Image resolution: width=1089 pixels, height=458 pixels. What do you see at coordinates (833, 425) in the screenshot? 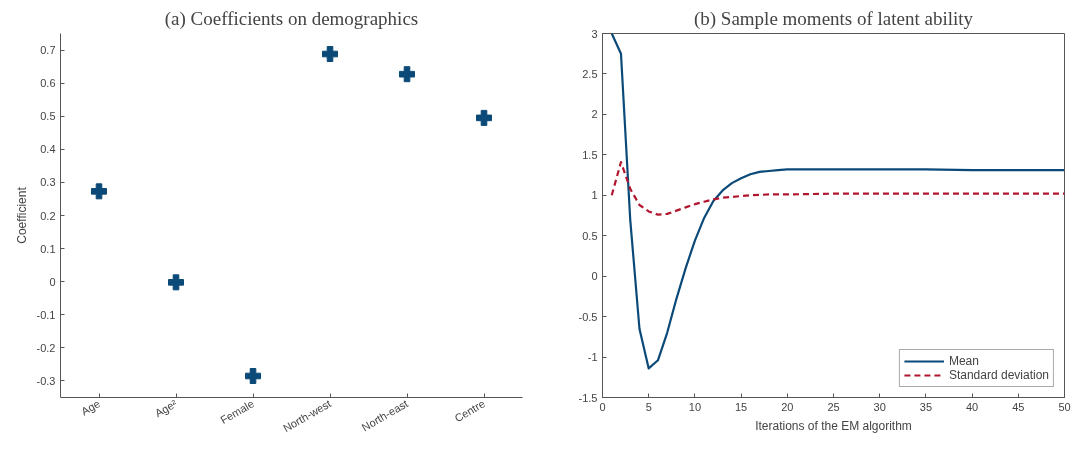
I see `x-axis-title: Iterations of the EM algorithm` at bounding box center [833, 425].